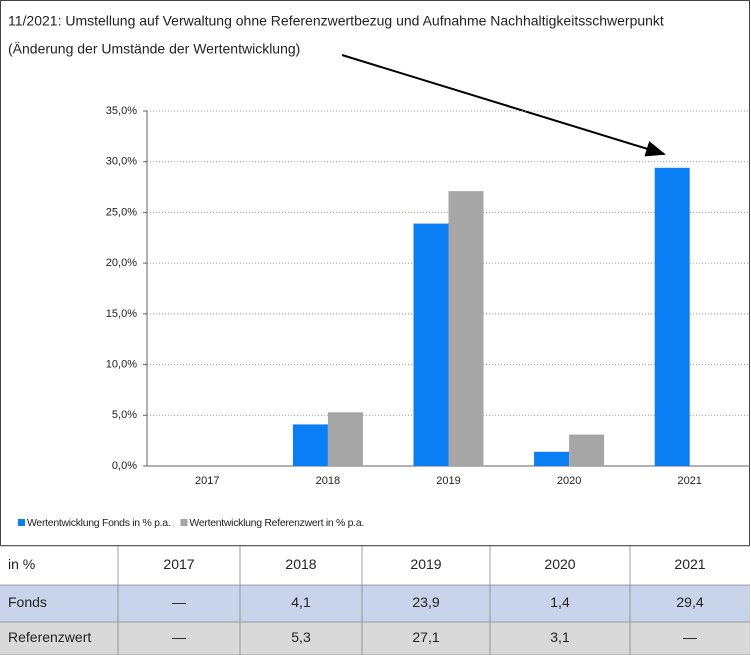  I want to click on y-tick-label: 15,0%, so click(121, 314).